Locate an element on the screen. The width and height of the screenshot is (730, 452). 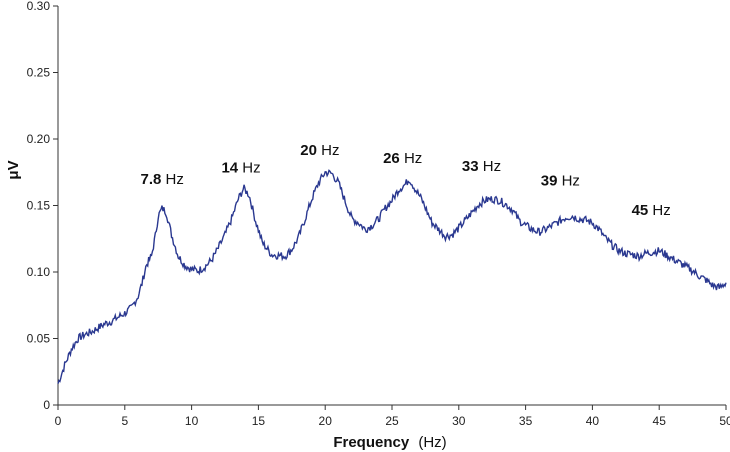
peak-label: 39 Hz is located at coordinates (560, 181).